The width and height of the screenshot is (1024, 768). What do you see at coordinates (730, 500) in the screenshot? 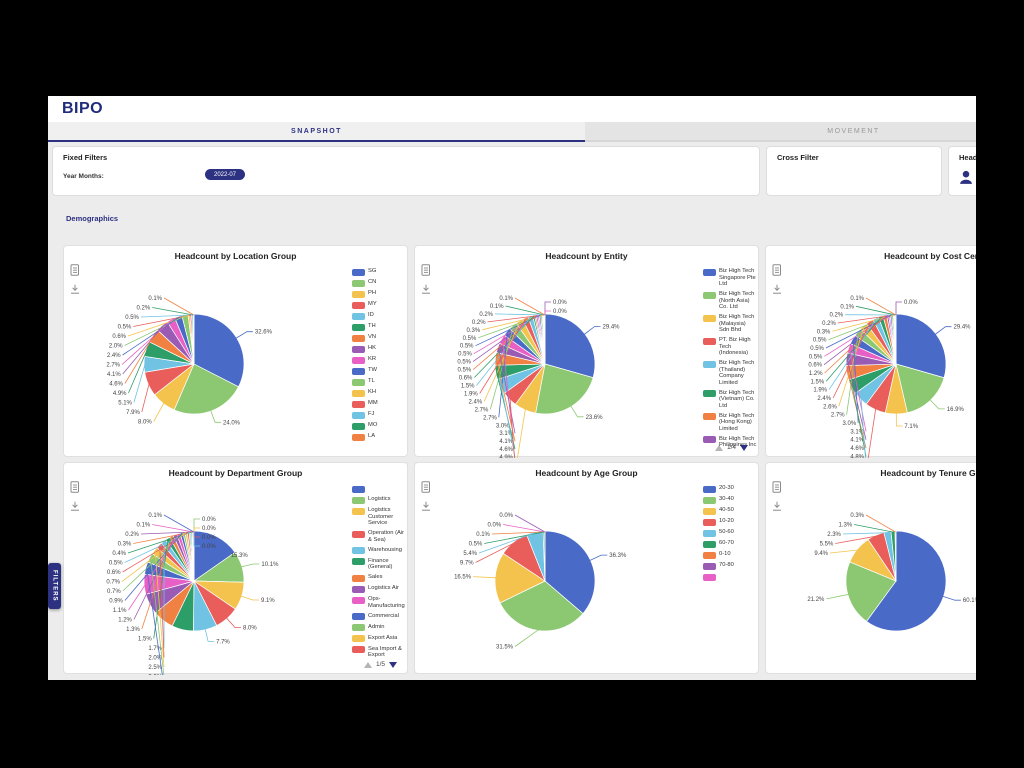
I see `legend-item: 30-40` at bounding box center [730, 500].